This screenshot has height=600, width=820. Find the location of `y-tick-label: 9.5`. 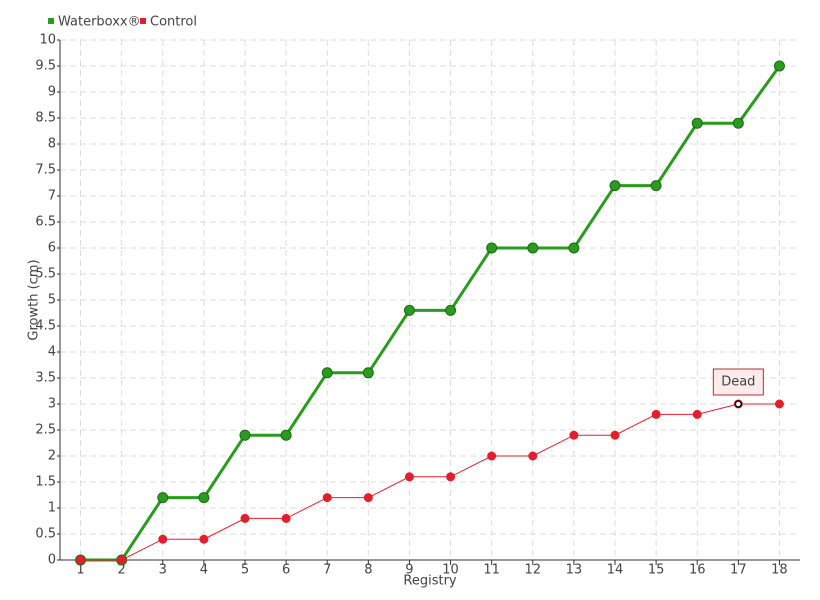

y-tick-label: 9.5 is located at coordinates (45, 66).